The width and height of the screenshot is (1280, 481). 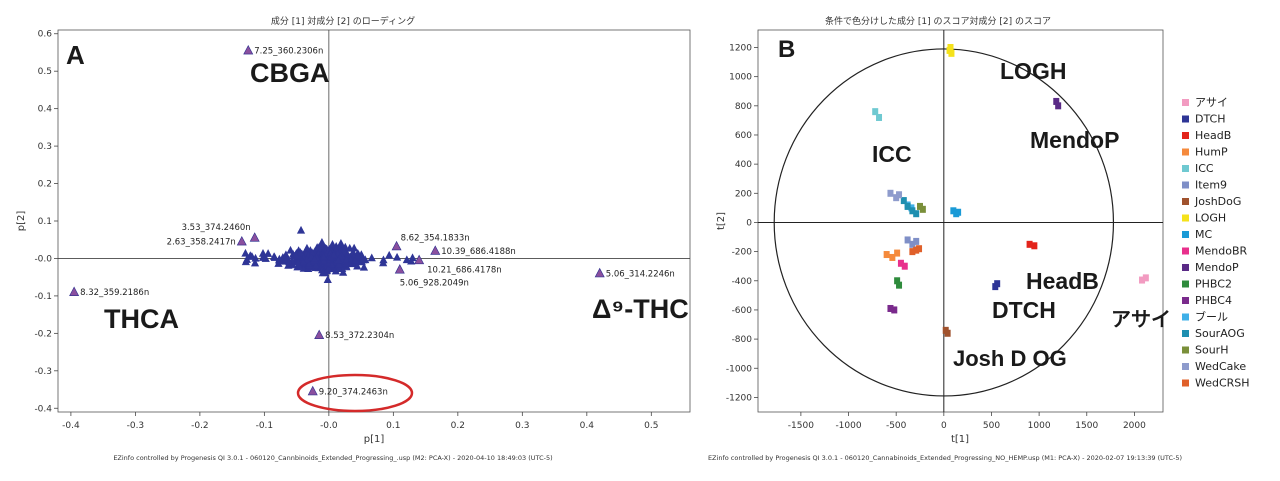 What do you see at coordinates (743, 136) in the screenshot?
I see `y-tick-label: 600` at bounding box center [743, 136].